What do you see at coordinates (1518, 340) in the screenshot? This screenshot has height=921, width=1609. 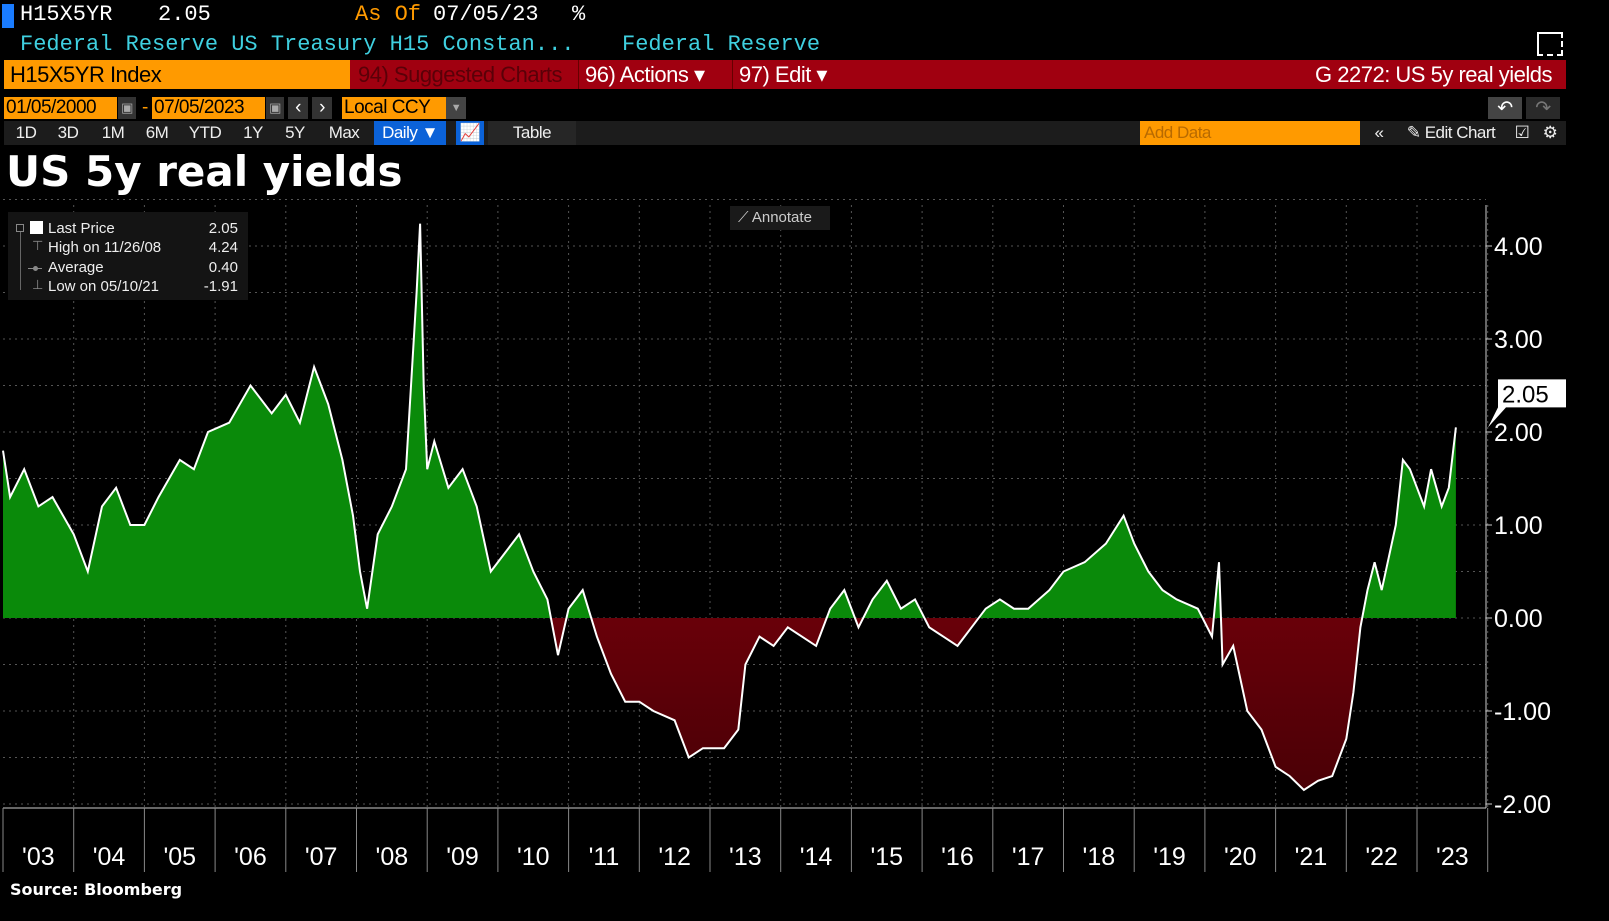 I see `y-tick-label: 3.00` at bounding box center [1518, 340].